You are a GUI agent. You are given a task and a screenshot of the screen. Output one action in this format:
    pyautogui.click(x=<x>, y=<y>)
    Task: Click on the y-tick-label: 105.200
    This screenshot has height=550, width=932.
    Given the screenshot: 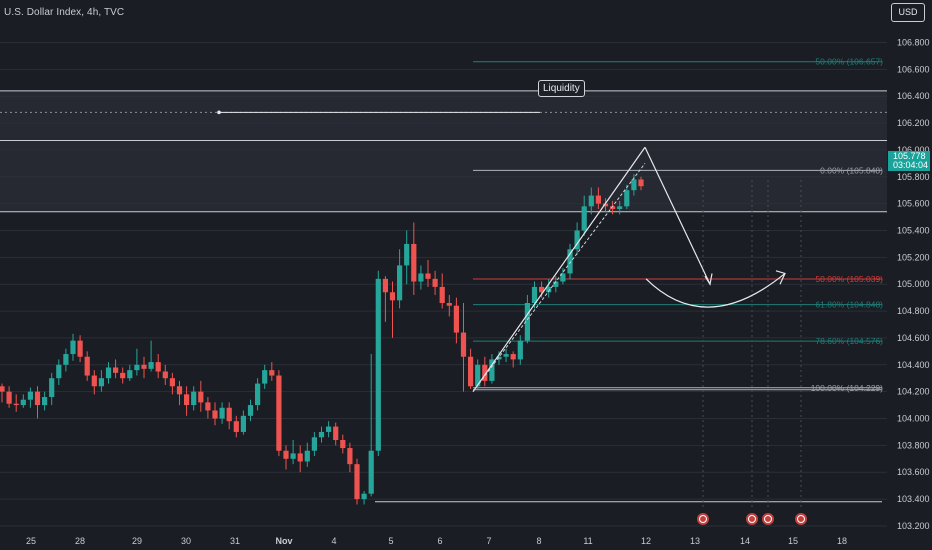 What is the action you would take?
    pyautogui.click(x=913, y=257)
    